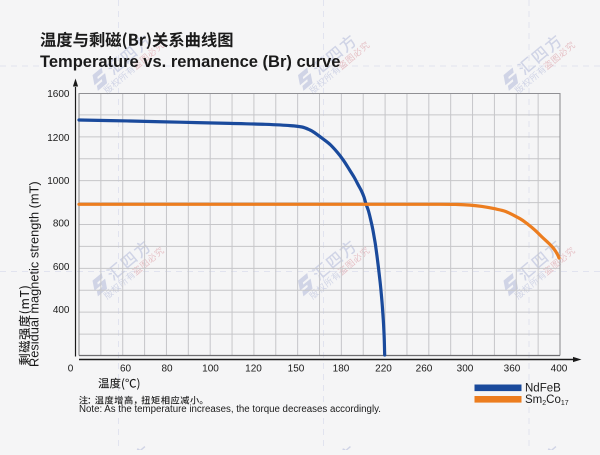 The width and height of the screenshot is (600, 455). Describe the element at coordinates (34, 274) in the screenshot. I see `svg-text:Residual magnetic strength (mT: Residual magnetic strength (mT)` at that location.